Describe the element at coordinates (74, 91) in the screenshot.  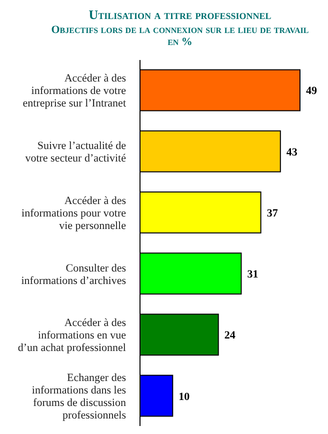
I see `y-tick-label: Accéder à des informations de votre entreprise sur l’Intranet` at that location.